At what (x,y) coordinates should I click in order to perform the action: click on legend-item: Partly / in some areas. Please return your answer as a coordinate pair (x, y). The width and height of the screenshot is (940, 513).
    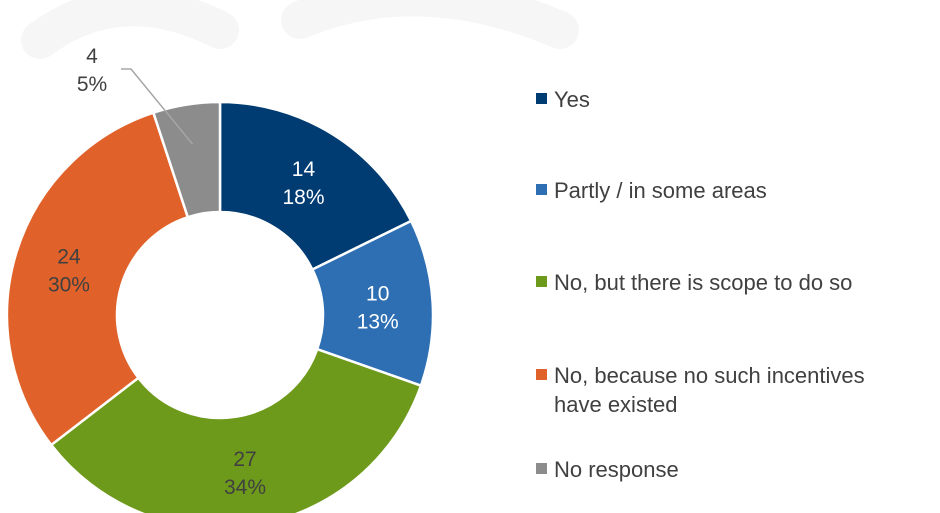
    Looking at the image, I should click on (651, 190).